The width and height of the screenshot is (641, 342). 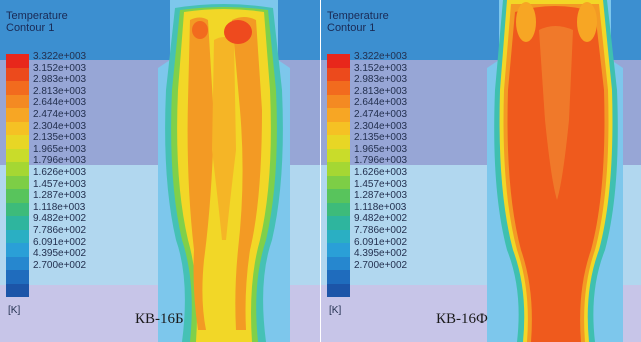 What do you see at coordinates (462, 319) in the screenshot?
I see `panel-caption: КВ-16Ф` at bounding box center [462, 319].